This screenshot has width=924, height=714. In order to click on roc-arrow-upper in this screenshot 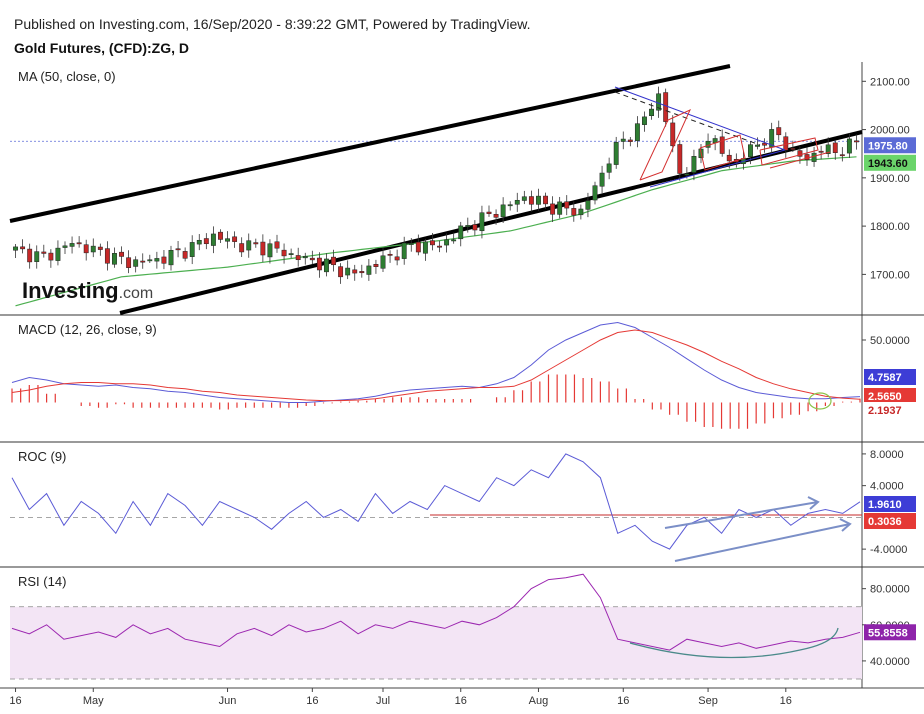, I will do `click(741, 515)`.